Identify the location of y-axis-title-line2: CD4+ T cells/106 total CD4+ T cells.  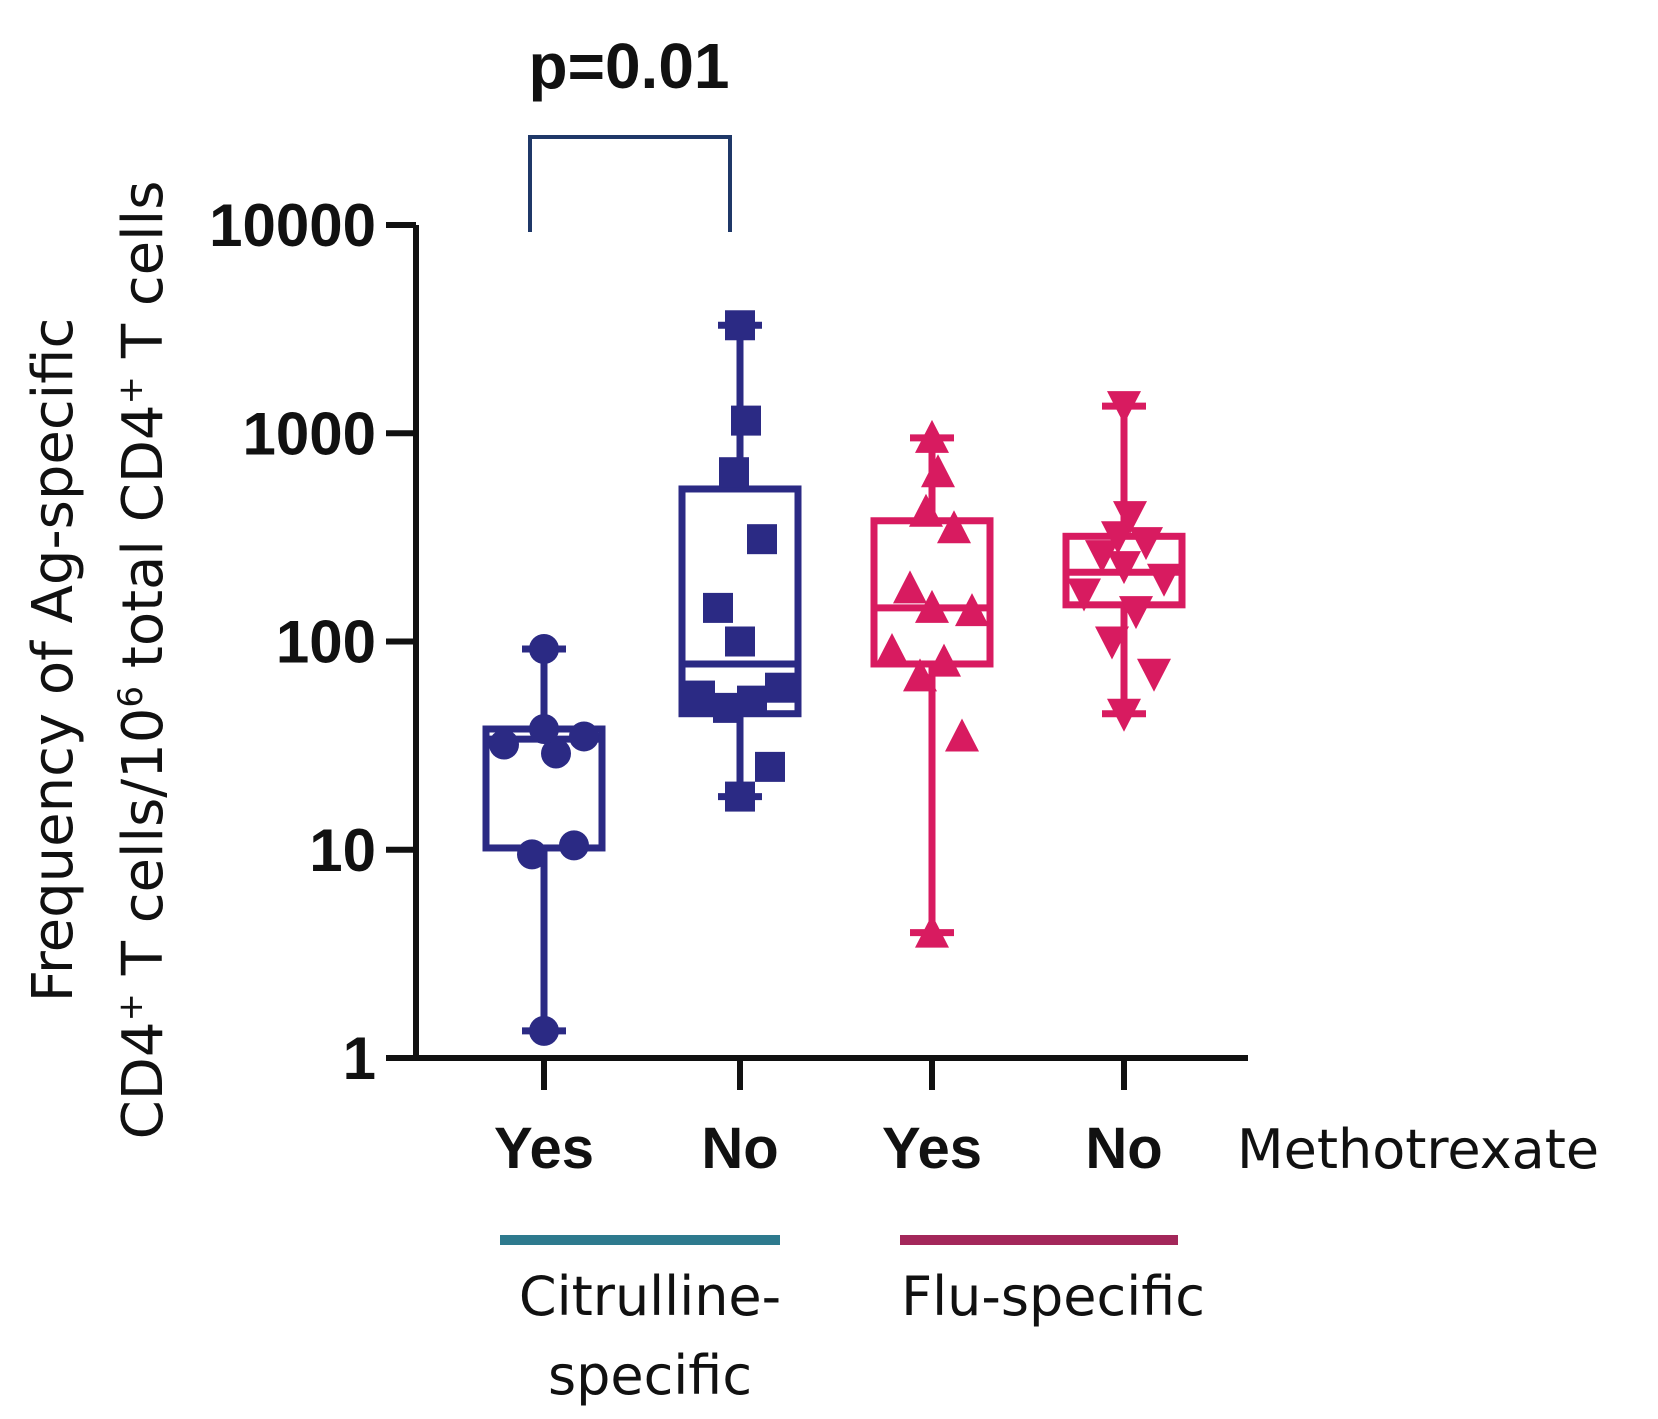
(143, 660).